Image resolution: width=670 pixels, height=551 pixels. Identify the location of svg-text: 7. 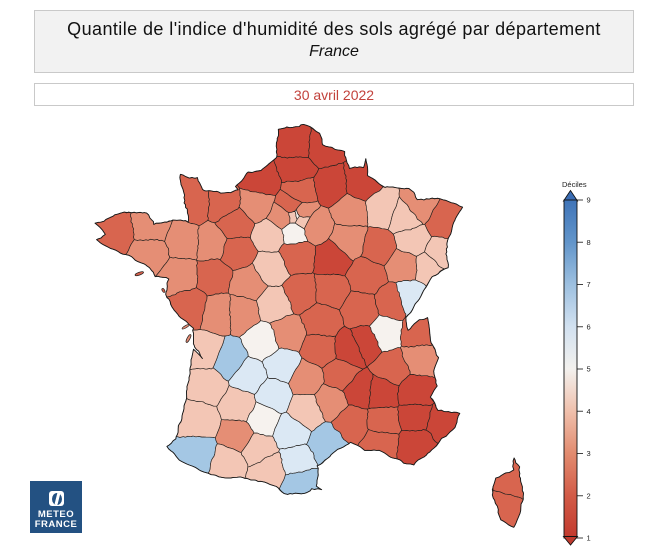
(589, 284).